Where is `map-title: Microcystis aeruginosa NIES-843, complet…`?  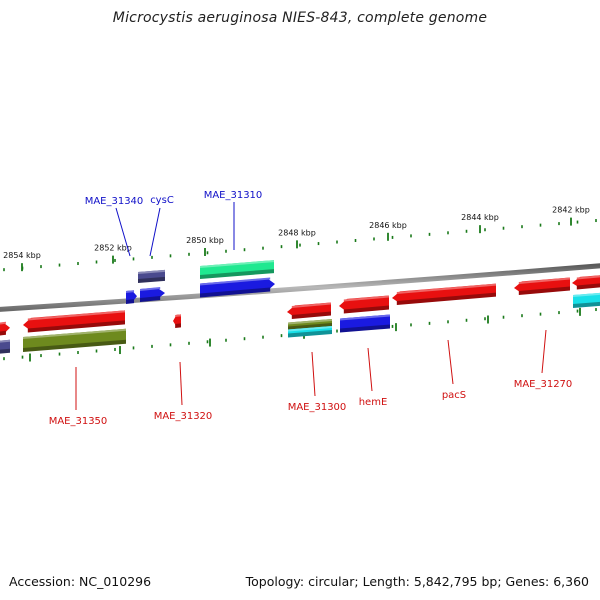
map-title: Microcystis aeruginosa NIES-843, complet… is located at coordinates (300, 18).